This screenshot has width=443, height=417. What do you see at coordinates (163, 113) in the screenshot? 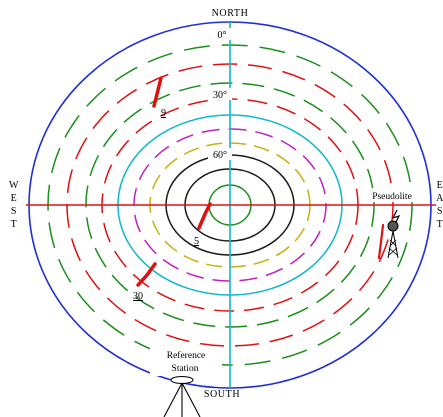
I see `satellite-label-9: 9` at bounding box center [163, 113].